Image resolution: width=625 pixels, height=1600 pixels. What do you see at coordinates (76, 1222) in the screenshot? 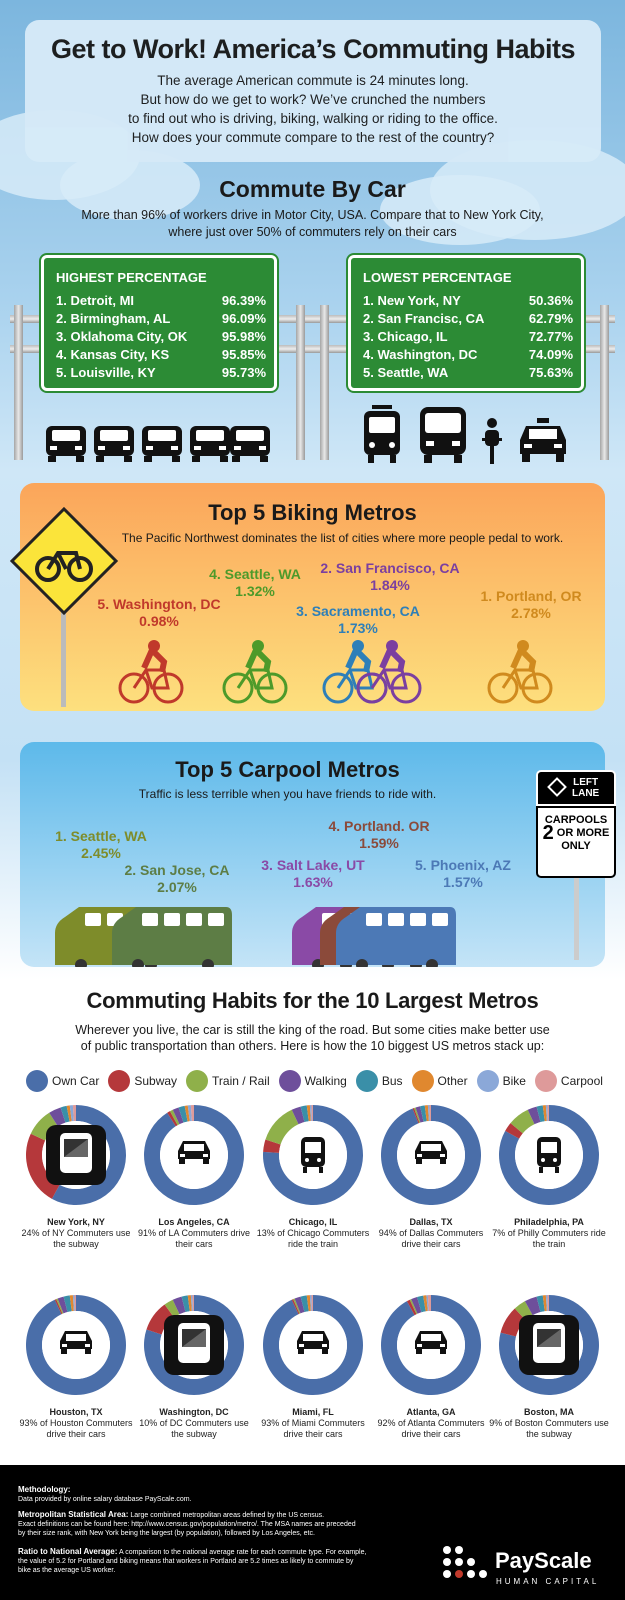
I see `metro-name: New York, NY` at bounding box center [76, 1222].